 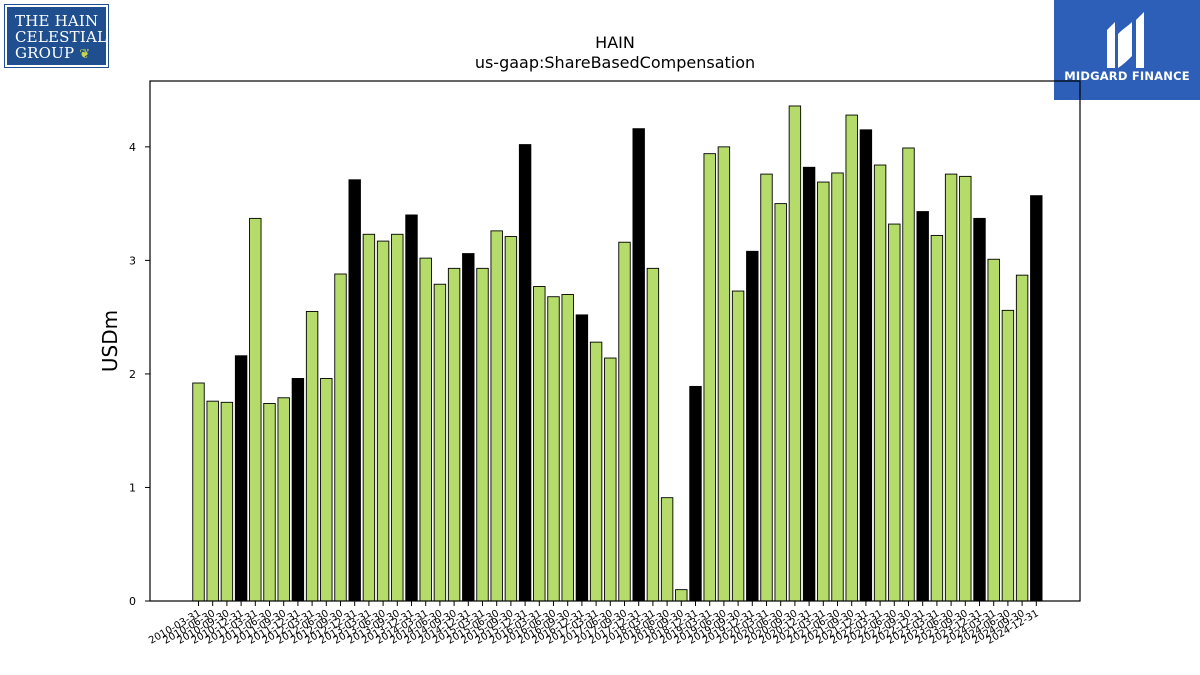 I want to click on y-tick-label: 0, so click(x=132, y=601).